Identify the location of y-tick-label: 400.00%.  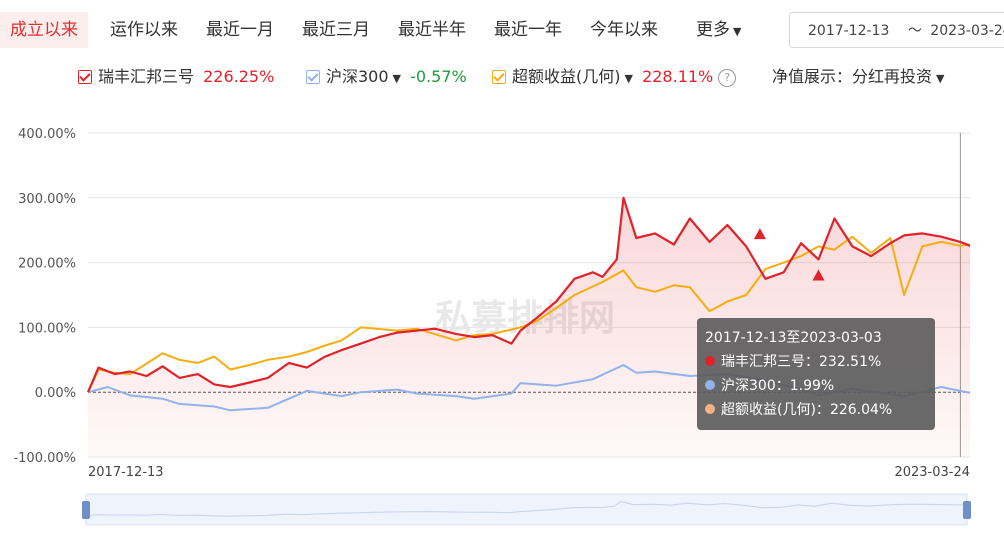
(47, 134).